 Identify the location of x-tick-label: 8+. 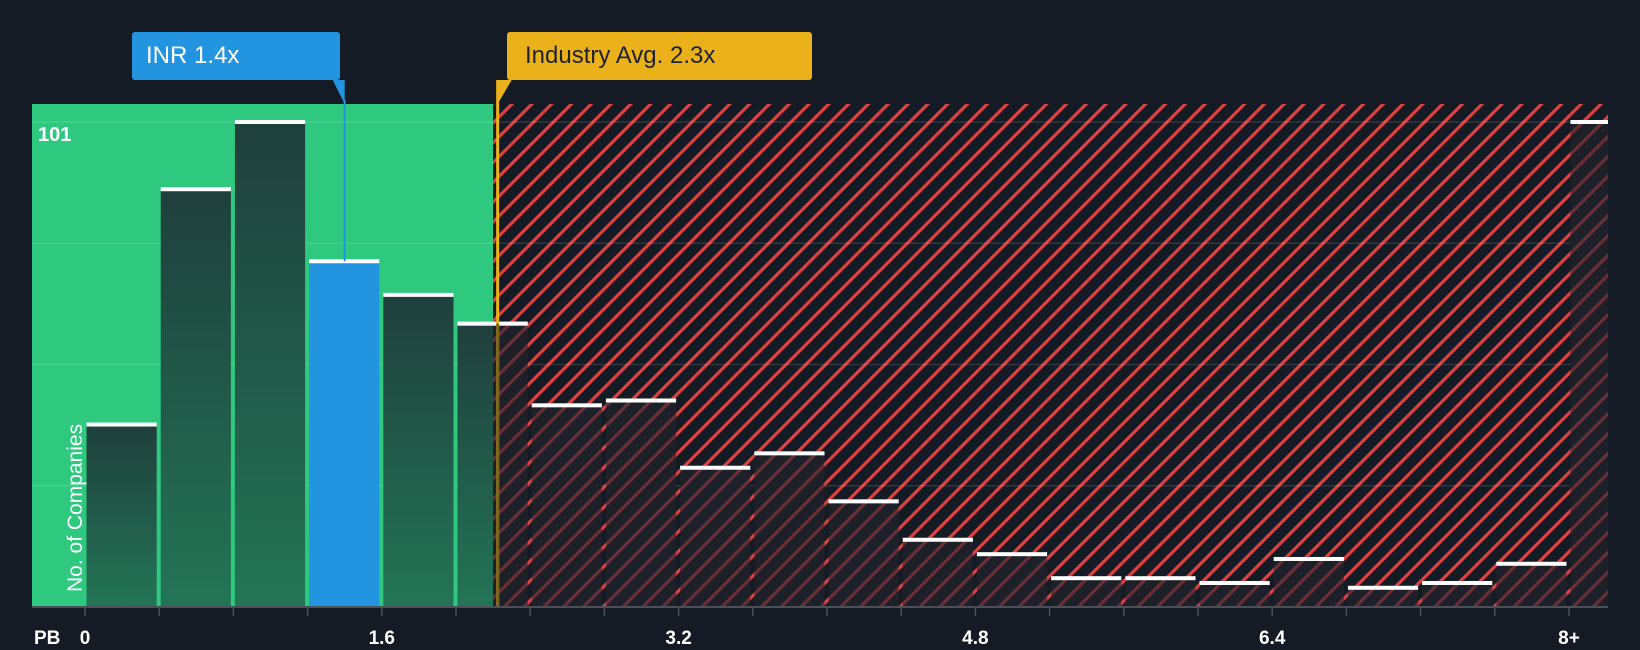
(1569, 638).